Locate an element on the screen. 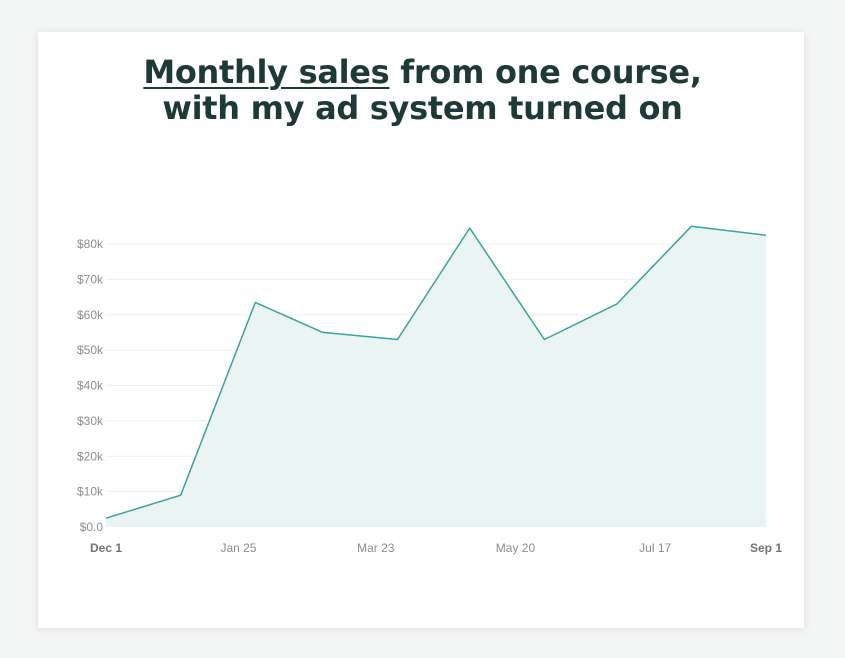 The height and width of the screenshot is (658, 845). y-tick-label: $80k is located at coordinates (90, 244).